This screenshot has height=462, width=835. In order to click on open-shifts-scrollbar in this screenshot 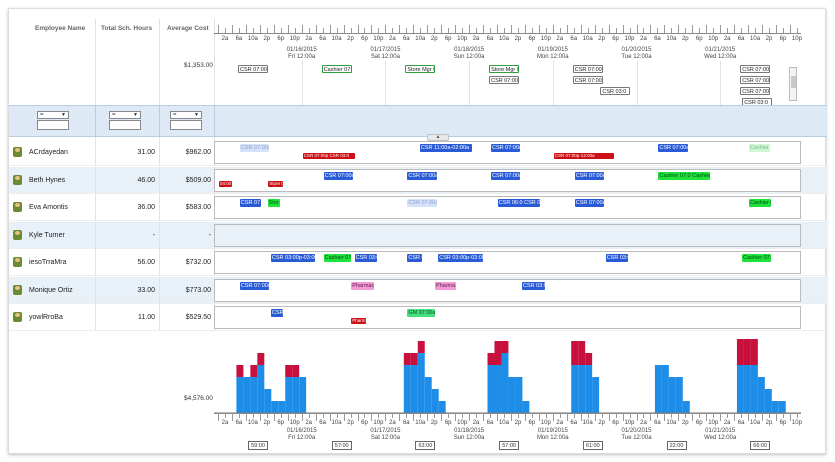, I will do `click(793, 84)`.